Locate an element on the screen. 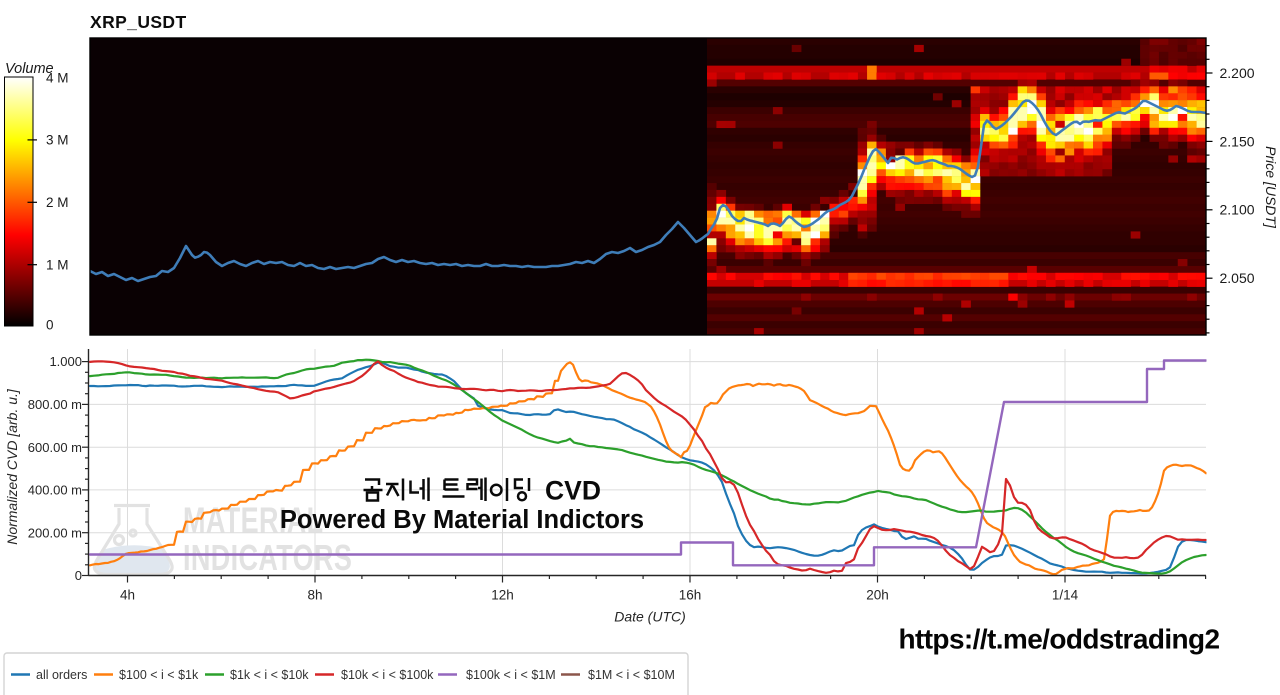 The height and width of the screenshot is (695, 1280). svg-text: https://t.me/oddstrading2 is located at coordinates (1058, 639).